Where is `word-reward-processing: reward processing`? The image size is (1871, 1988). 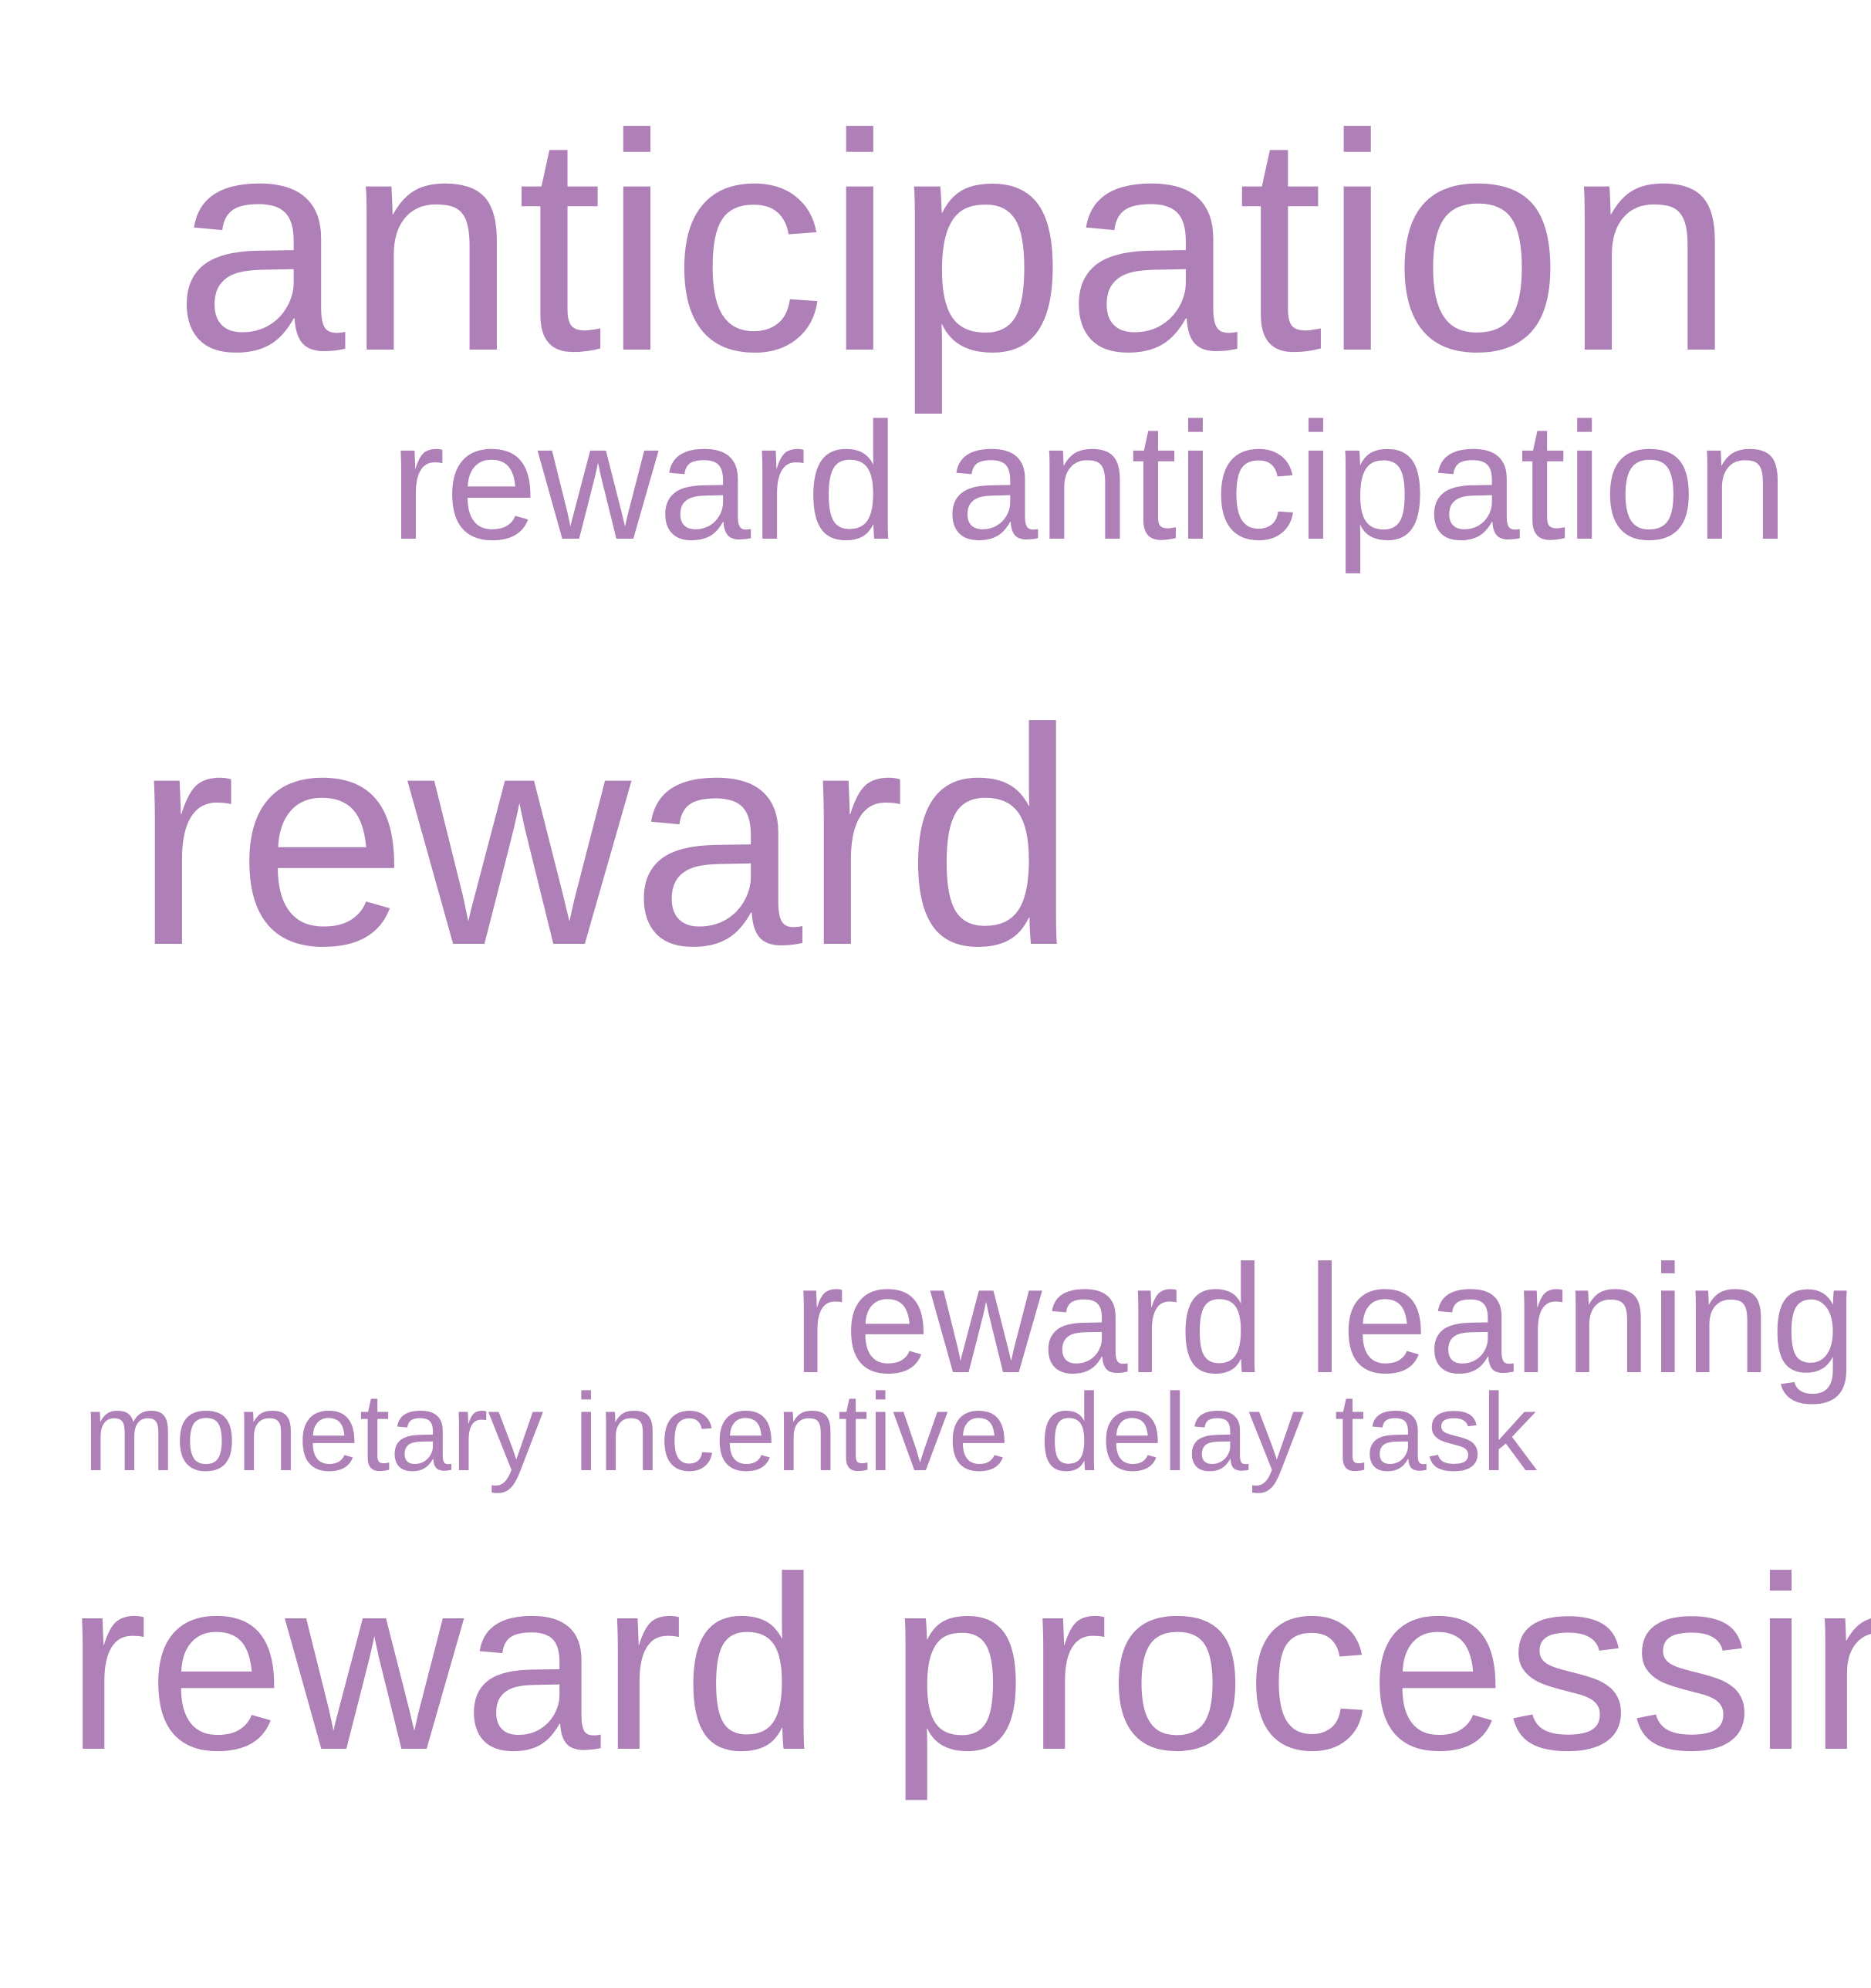
word-reward-processing: reward processing is located at coordinates (968, 1663).